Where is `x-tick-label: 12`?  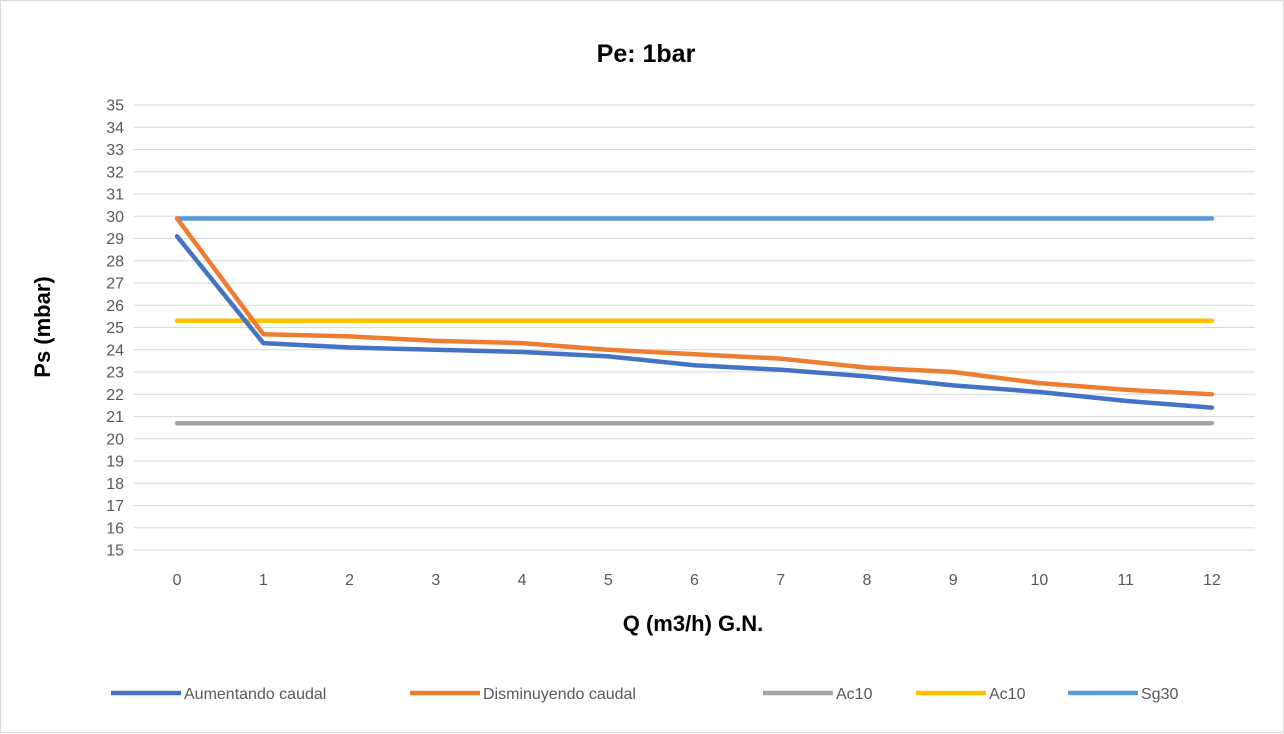 x-tick-label: 12 is located at coordinates (1212, 580).